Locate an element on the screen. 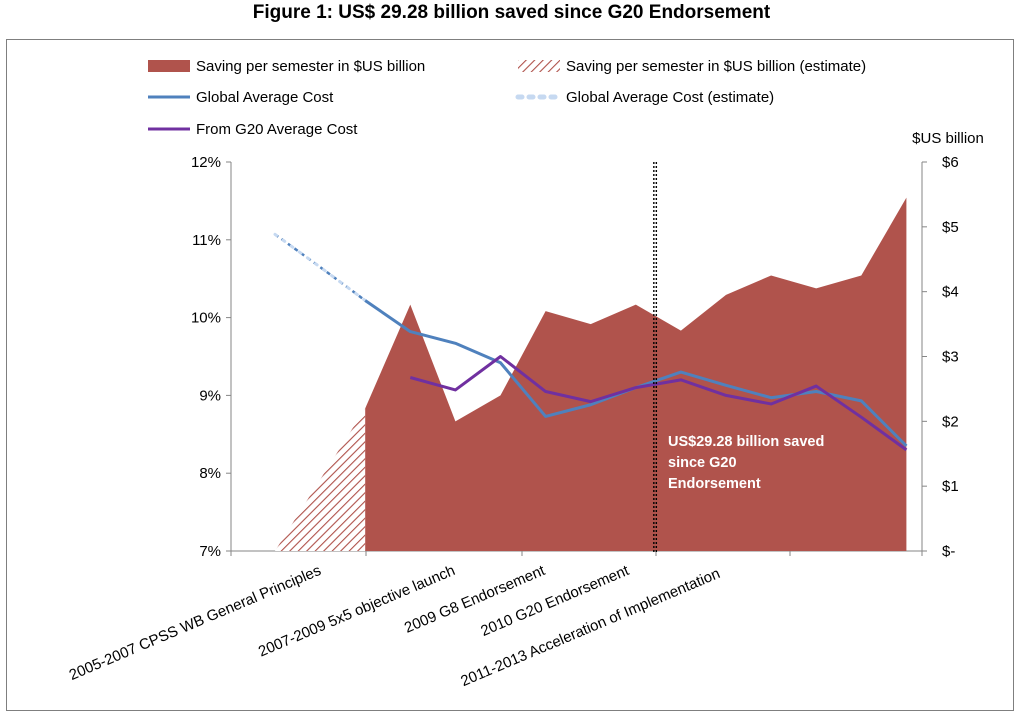 The width and height of the screenshot is (1023, 717). global-cost-estimate-line is located at coordinates (320, 267).